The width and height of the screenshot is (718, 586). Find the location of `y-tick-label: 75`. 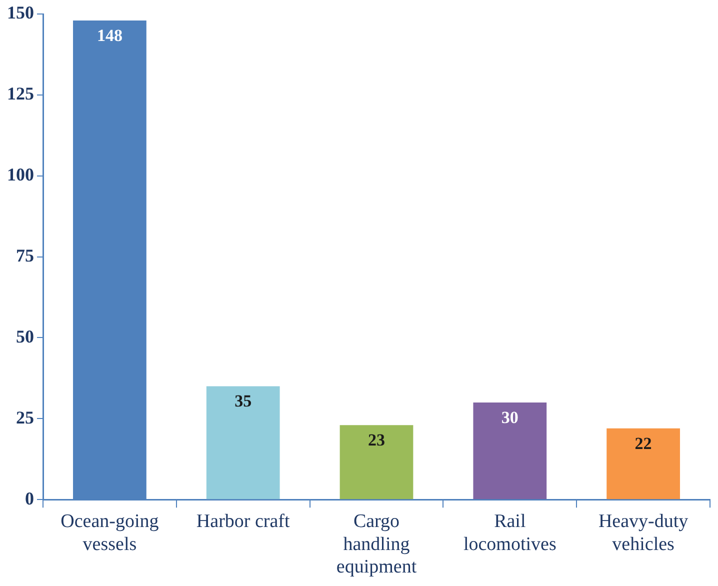

y-tick-label: 75 is located at coordinates (25, 255).